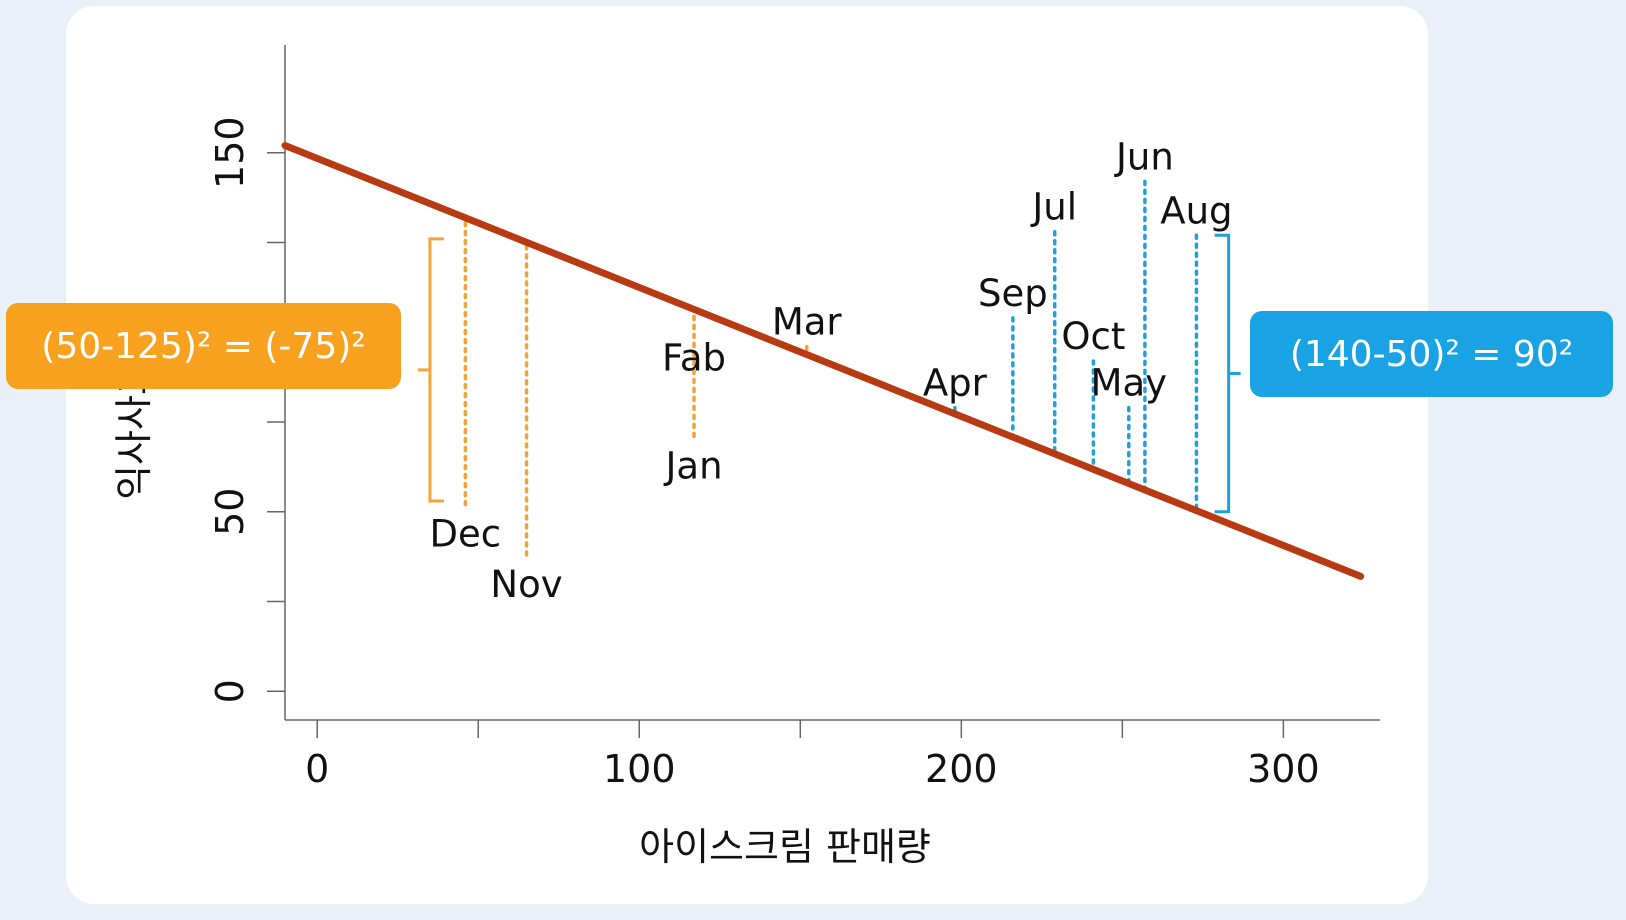  I want to click on y-tick-label-150: 150, so click(230, 152).